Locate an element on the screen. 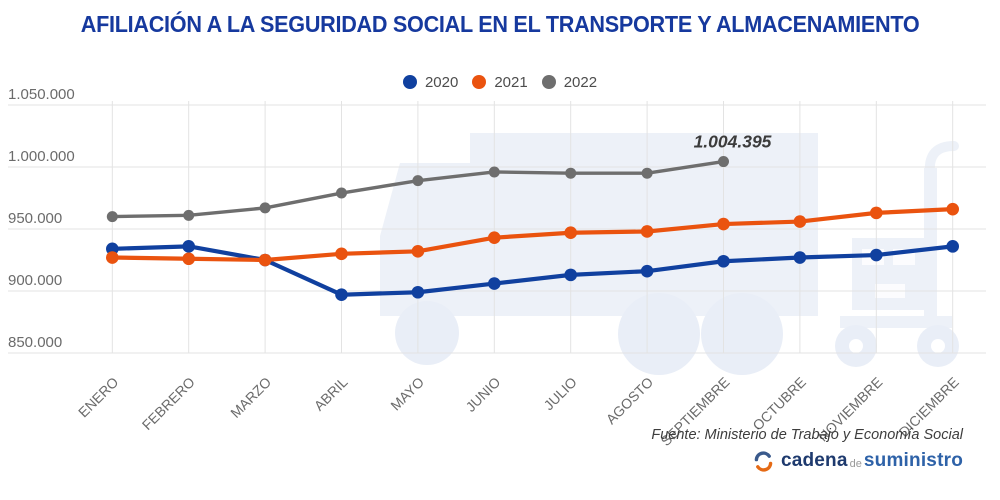  x-tick-label: ENERO is located at coordinates (98, 397).